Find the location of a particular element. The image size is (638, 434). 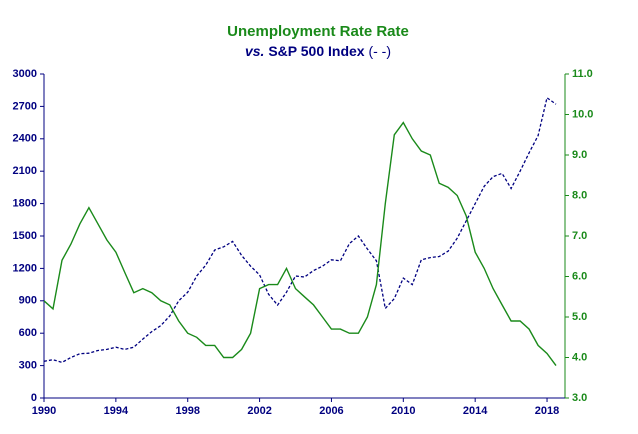

y-tick-label: 2400 is located at coordinates (25, 139).